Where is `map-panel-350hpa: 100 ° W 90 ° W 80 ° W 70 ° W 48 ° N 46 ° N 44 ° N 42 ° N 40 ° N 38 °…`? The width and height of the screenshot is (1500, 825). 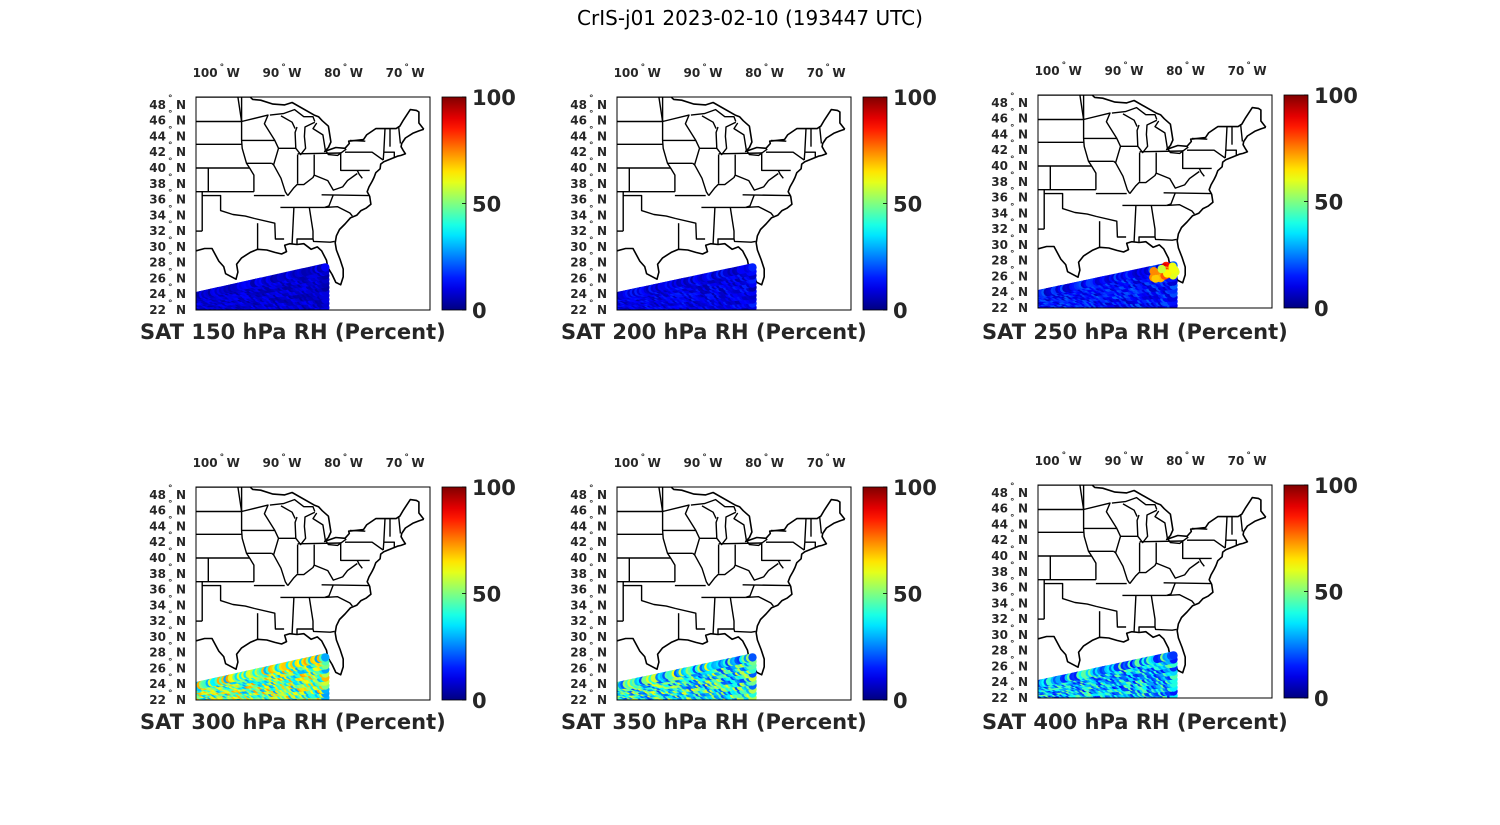
map-panel-350hpa: 100 ° W 90 ° W 80 ° W 70 ° W 48 ° N 46 ° N 44 ° N 42 ° N 40 ° N 38 °… is located at coordinates (776, 600).